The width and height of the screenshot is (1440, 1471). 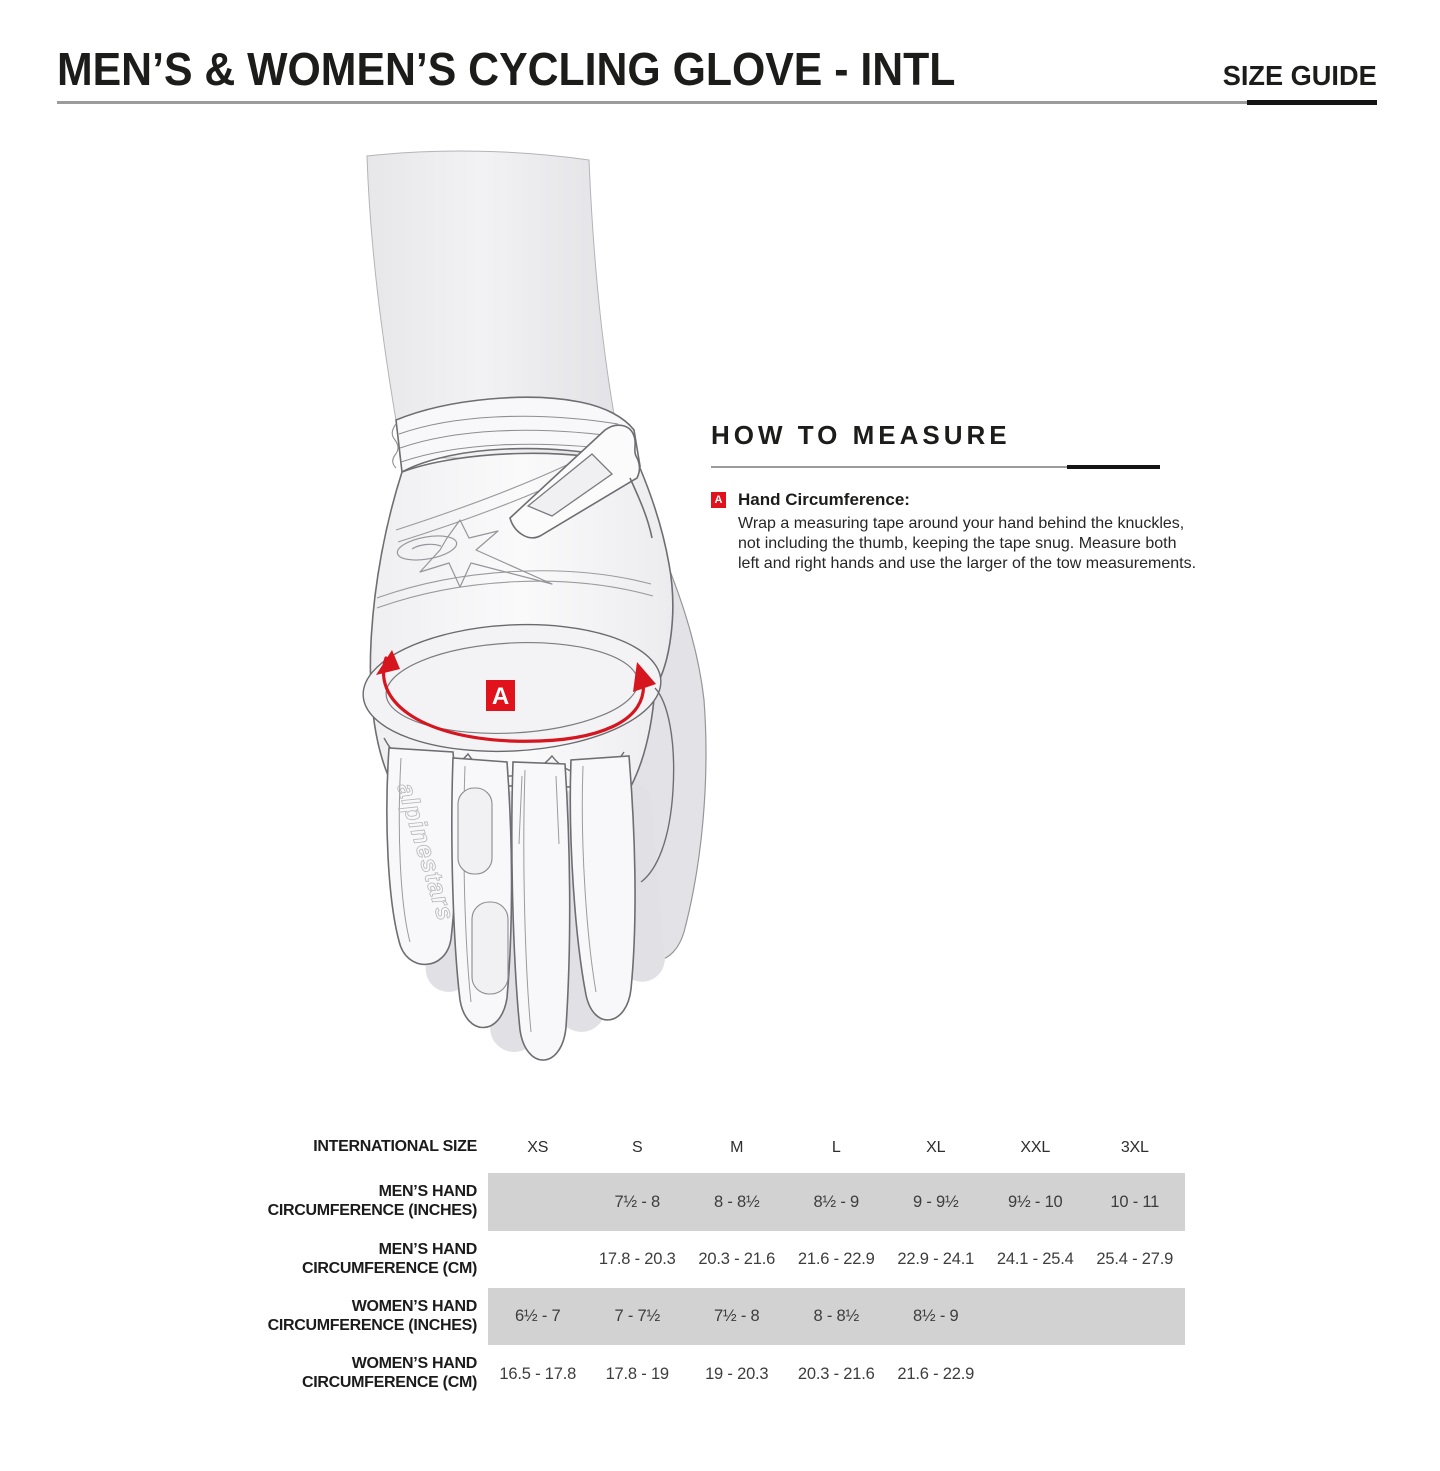 I want to click on cuff-strap, so click(x=581, y=481).